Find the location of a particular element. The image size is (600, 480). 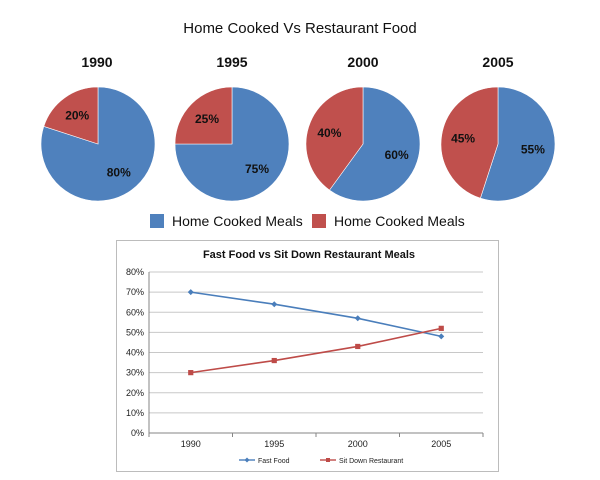

x-tick-label: 1990 is located at coordinates (191, 444).